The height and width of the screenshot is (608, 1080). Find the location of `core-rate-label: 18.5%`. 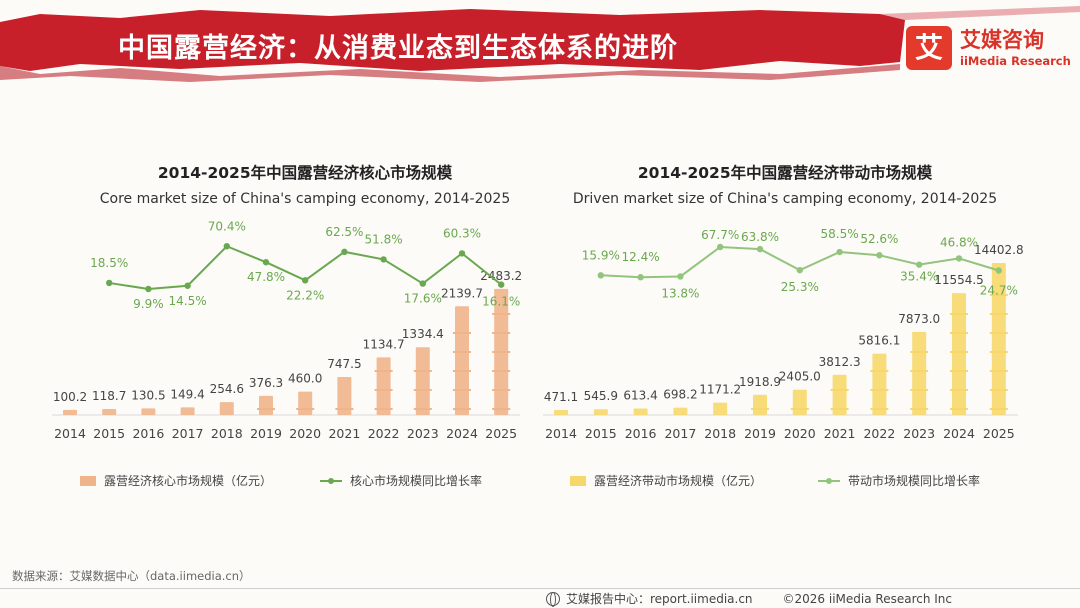

core-rate-label: 18.5% is located at coordinates (109, 263).